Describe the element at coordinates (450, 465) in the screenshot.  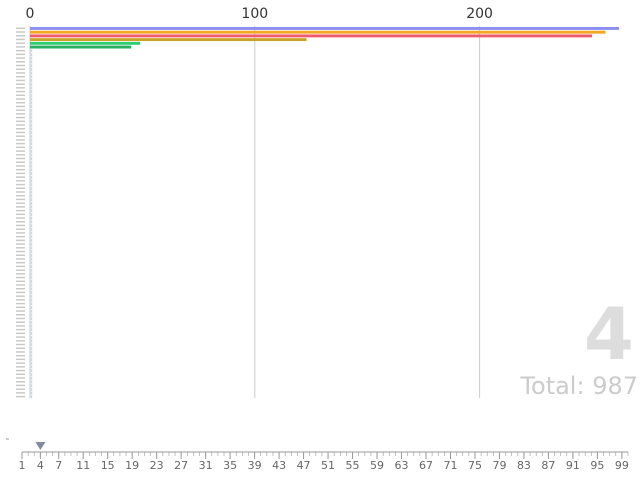
I see `timeline-tick-label: 71` at that location.